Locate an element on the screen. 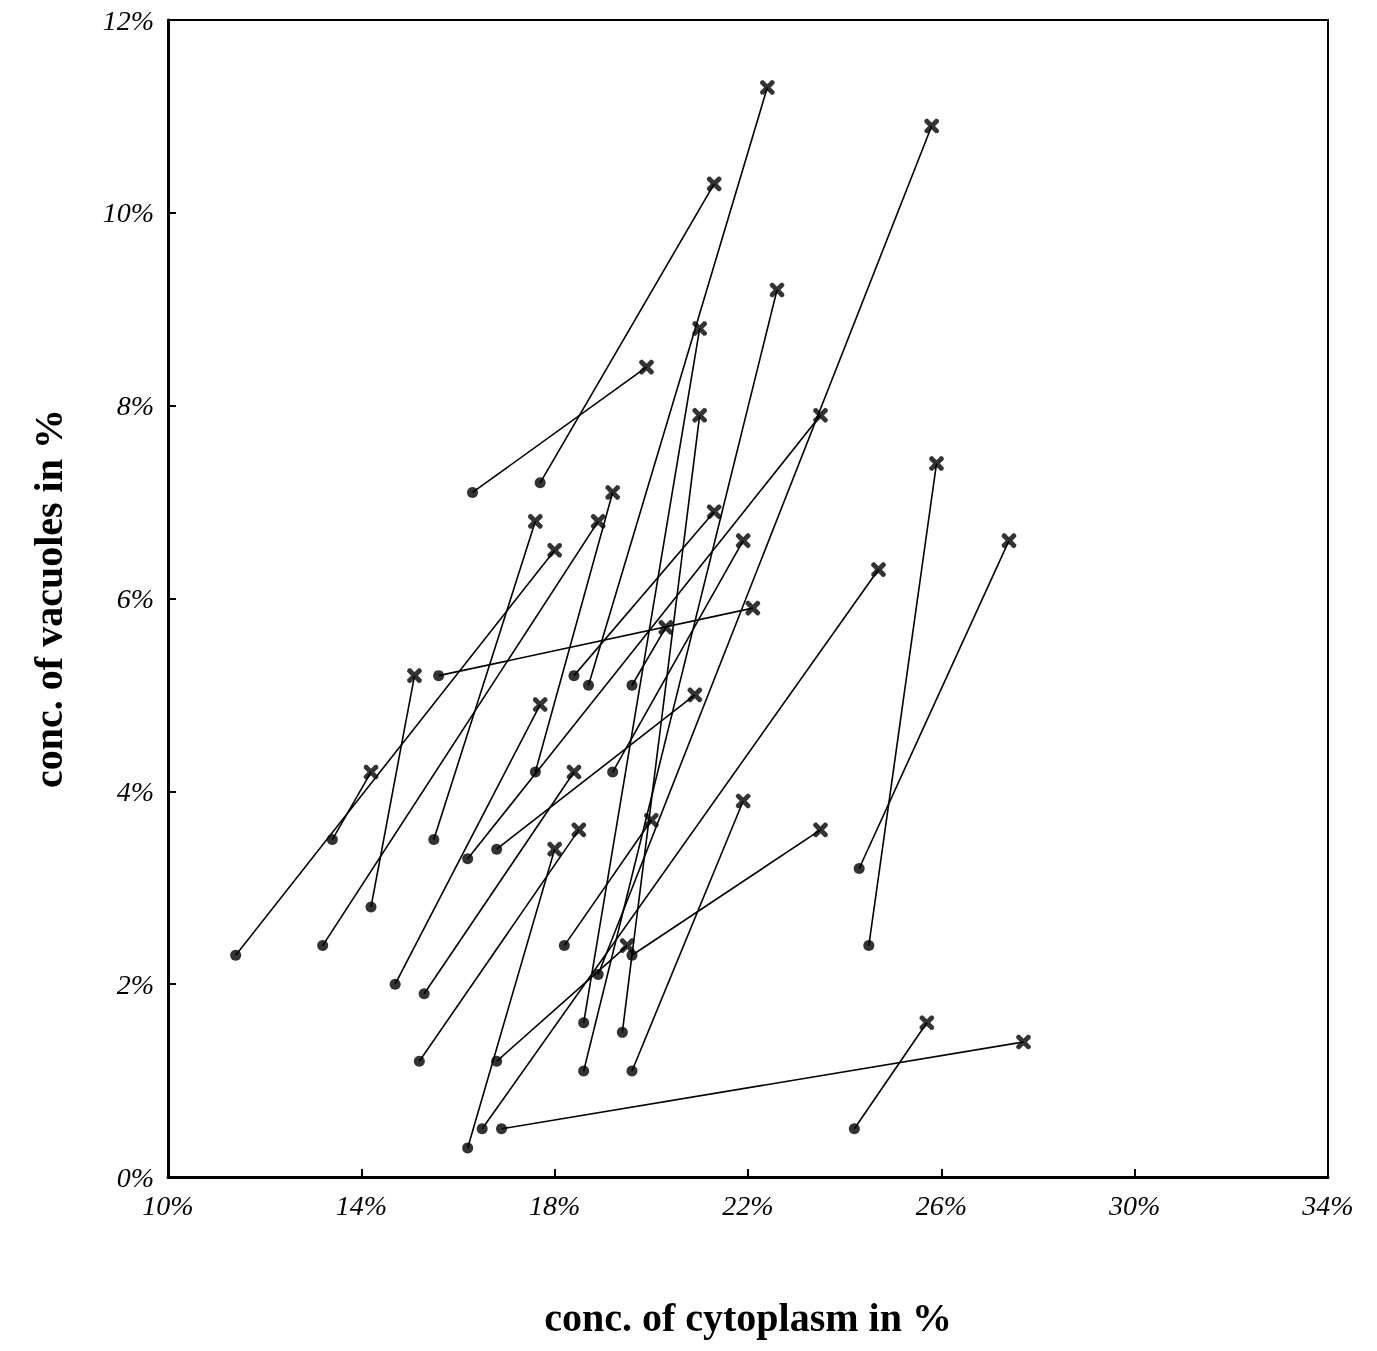 The image size is (1377, 1351). x-tick-label: 26% is located at coordinates (941, 1205).